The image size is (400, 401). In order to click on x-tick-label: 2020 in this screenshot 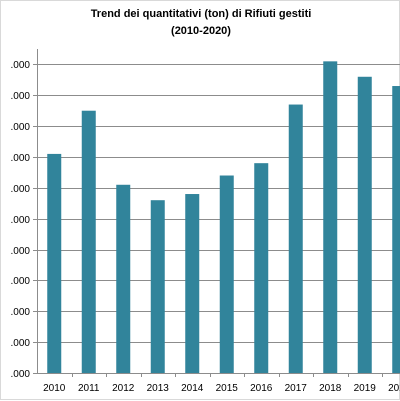, I will do `click(394, 388)`.